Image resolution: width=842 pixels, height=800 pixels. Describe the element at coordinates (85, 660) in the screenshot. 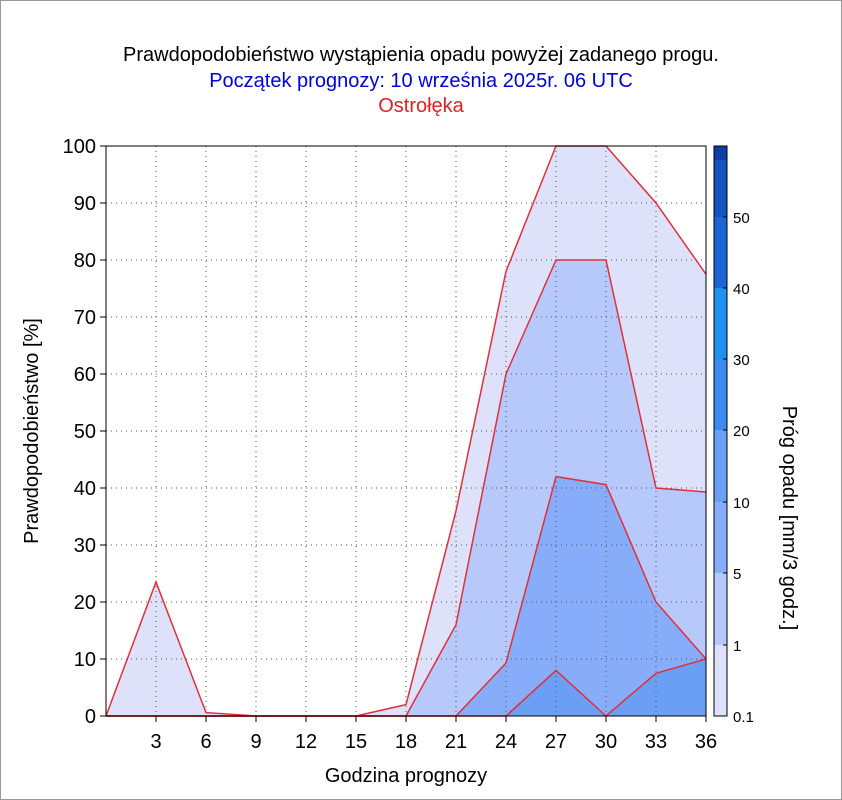

I see `y-tick-label: 10` at that location.